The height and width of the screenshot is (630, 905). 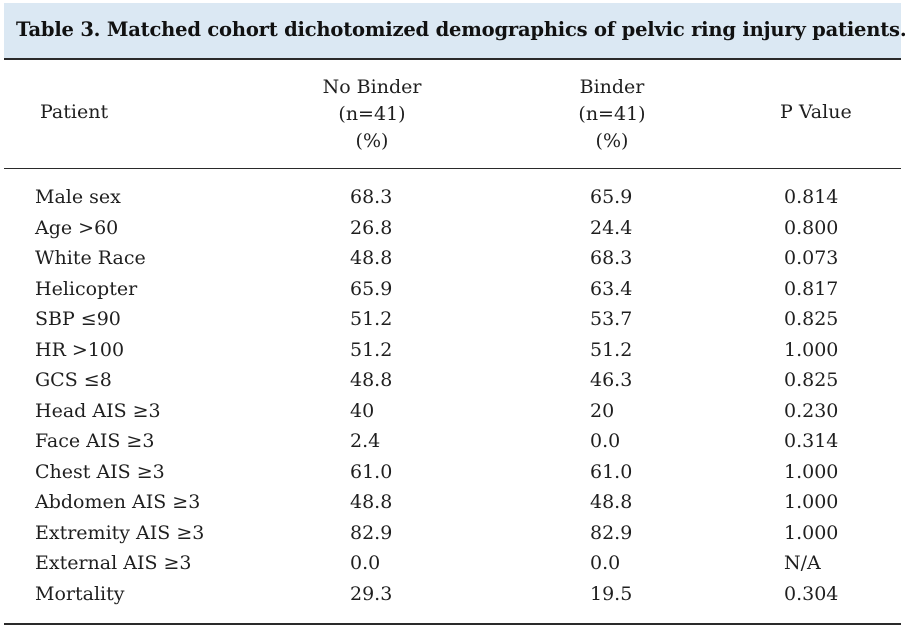 What do you see at coordinates (371, 197) in the screenshot?
I see `row-no-binder-value: 68.3` at bounding box center [371, 197].